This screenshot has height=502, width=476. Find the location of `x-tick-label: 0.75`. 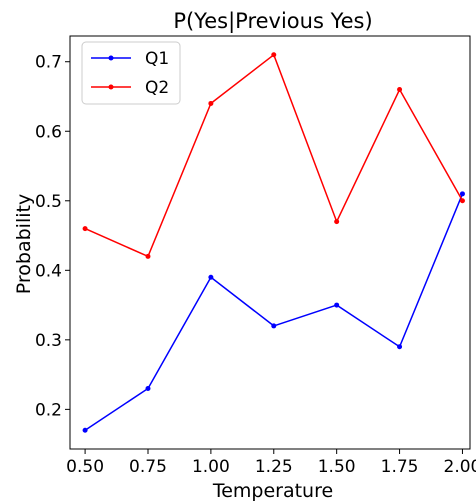

x-tick-label: 0.75 is located at coordinates (148, 467).